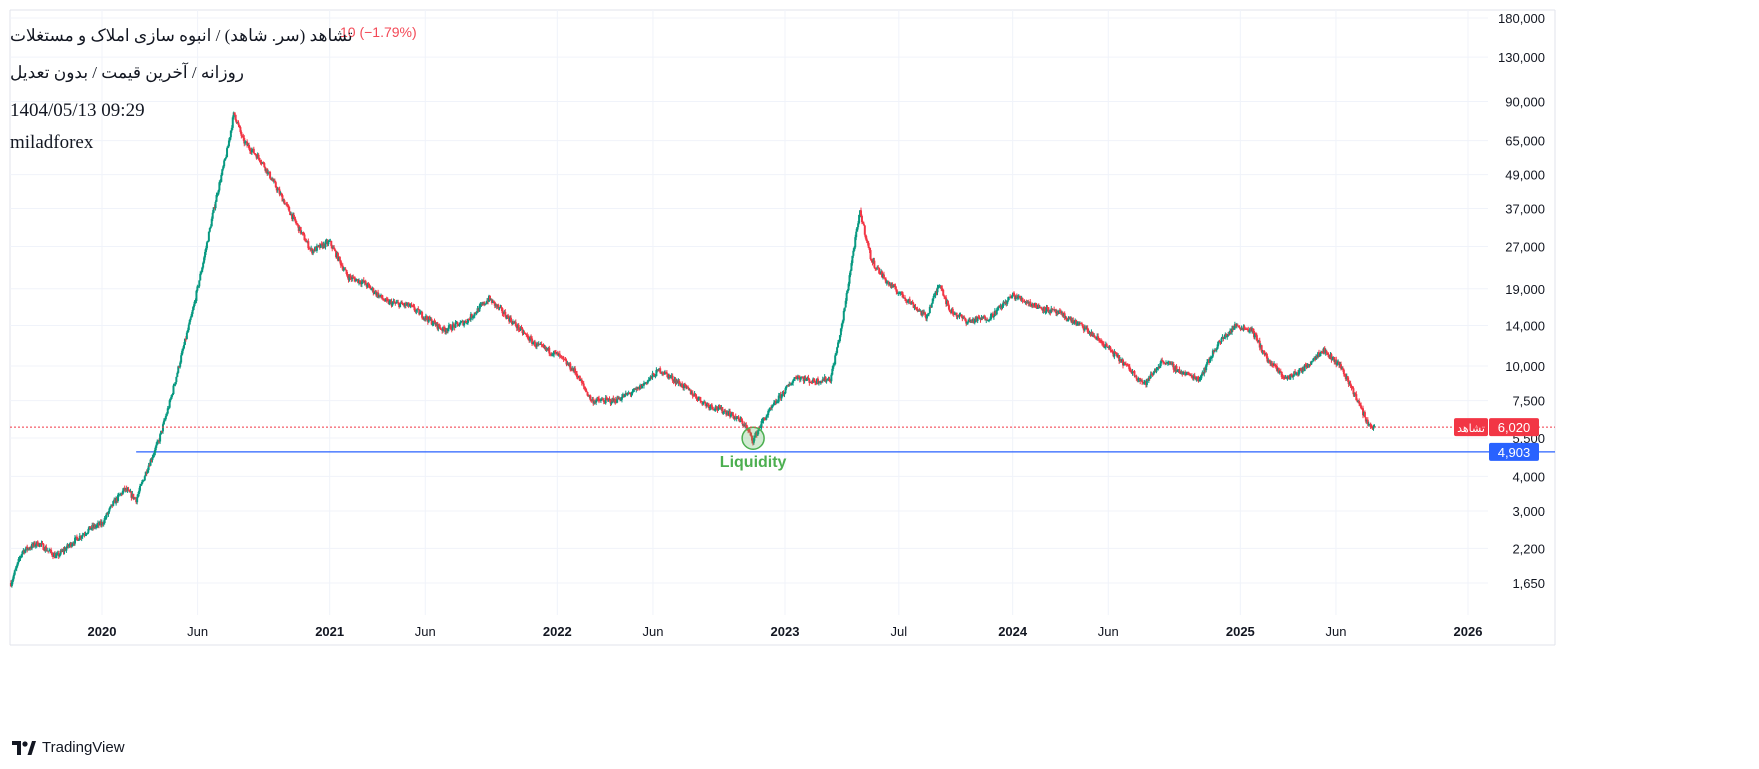 The image size is (1759, 769). What do you see at coordinates (68, 747) in the screenshot?
I see `tradingview-branding: TradingView` at bounding box center [68, 747].